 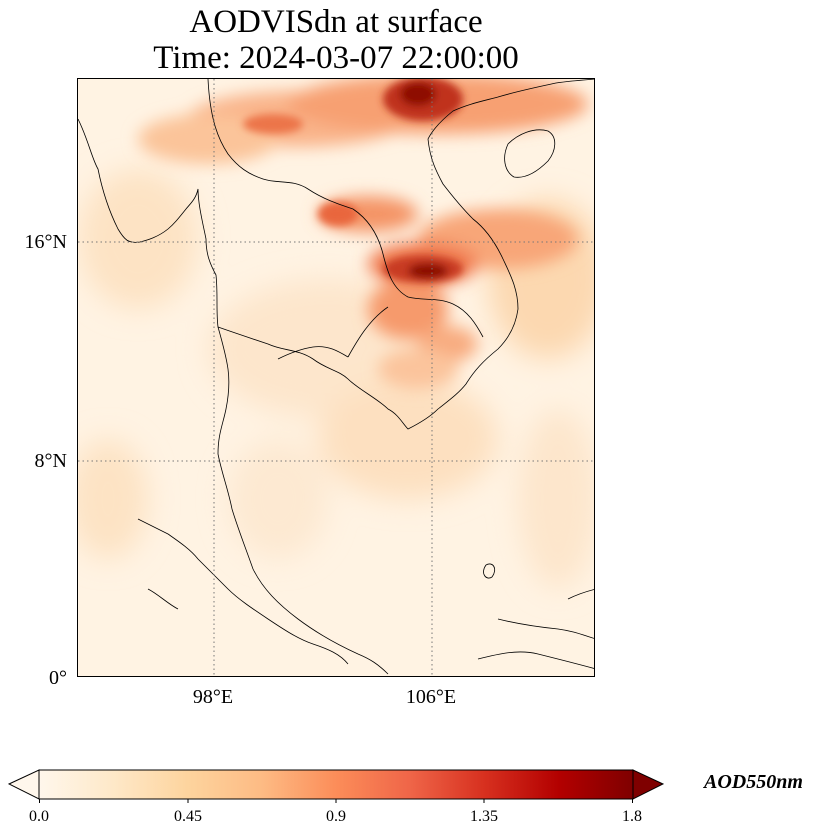 I want to click on colorbar-label: AOD550nm, so click(x=753, y=782).